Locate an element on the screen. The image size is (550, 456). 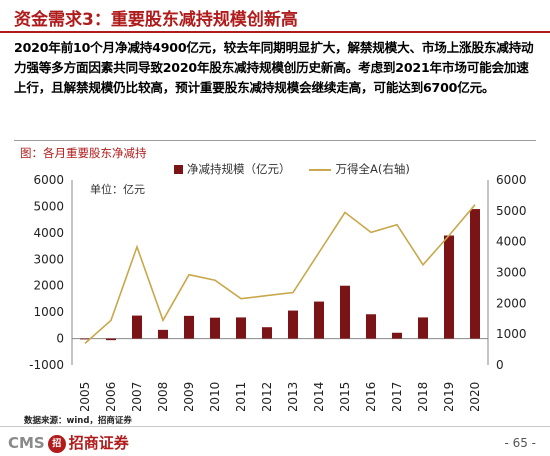
legend-bar-label: 净减持规模（亿元） is located at coordinates (239, 169).